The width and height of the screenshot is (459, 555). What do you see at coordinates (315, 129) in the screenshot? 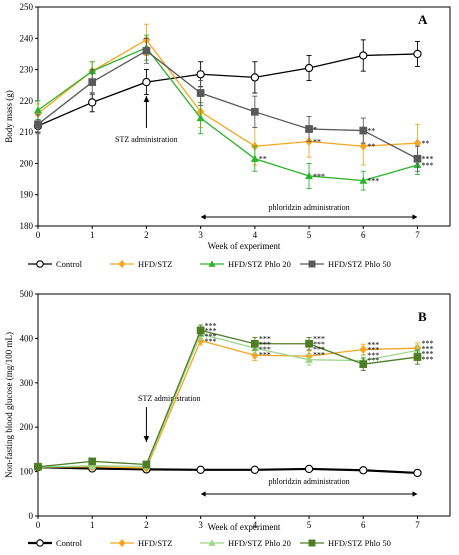
I see `significance-label: *` at bounding box center [315, 129].